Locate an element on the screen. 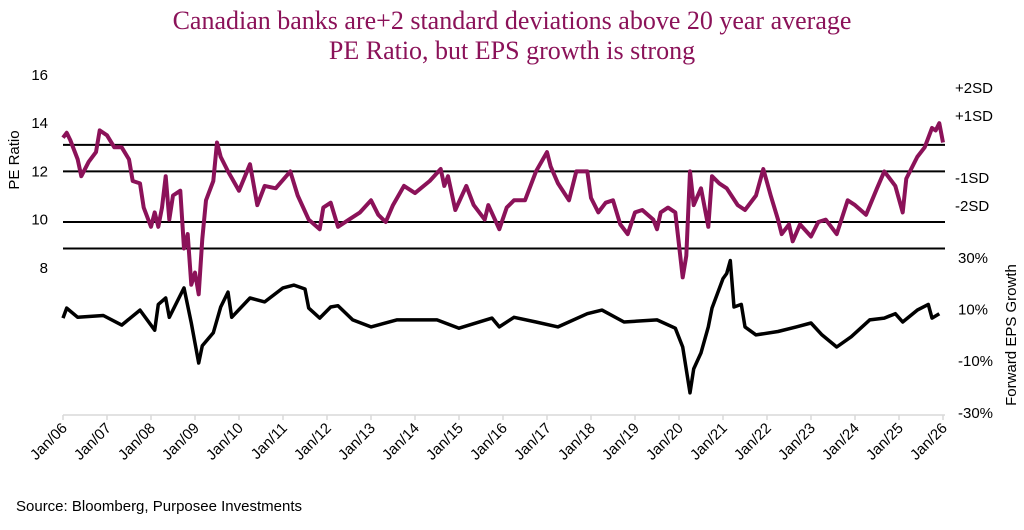  x-tick-label: Jan/23 is located at coordinates (797, 442).